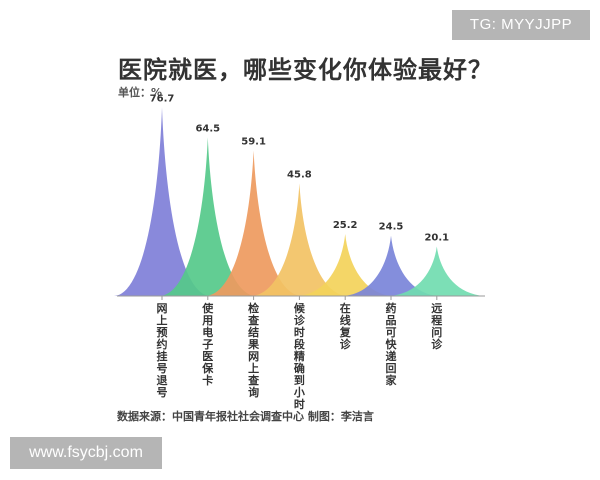 The height and width of the screenshot is (480, 600). Describe the element at coordinates (245, 416) in the screenshot. I see `source-note: 数据来源：中国青年报社社会调查中心 制图：李洁言` at that location.